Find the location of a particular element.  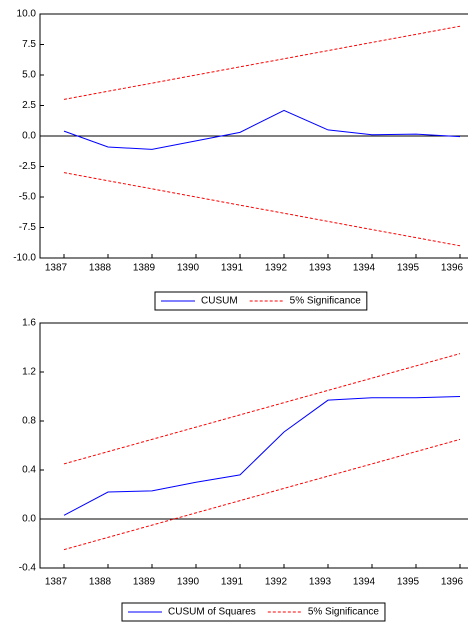

y-tick-label: 1.2 is located at coordinates (29, 372).